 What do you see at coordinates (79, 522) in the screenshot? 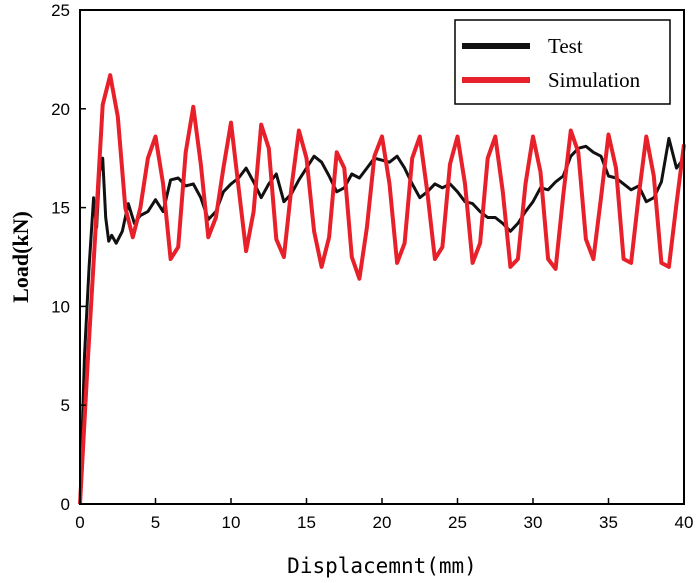
I see `x-tick-label: 0` at bounding box center [79, 522].